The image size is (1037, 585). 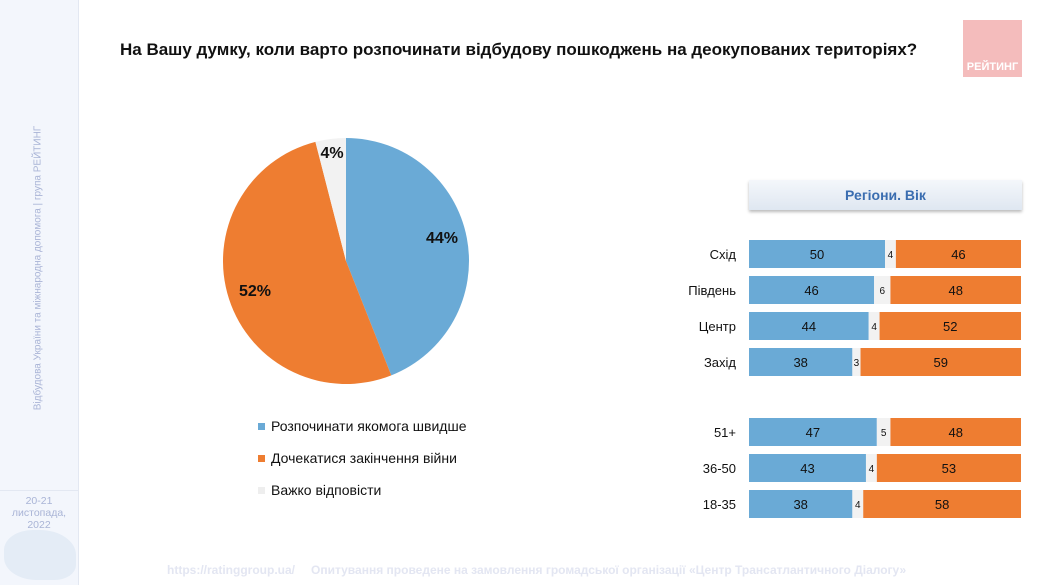 What do you see at coordinates (719, 504) in the screenshot?
I see `bar-category-label: 18-35` at bounding box center [719, 504].